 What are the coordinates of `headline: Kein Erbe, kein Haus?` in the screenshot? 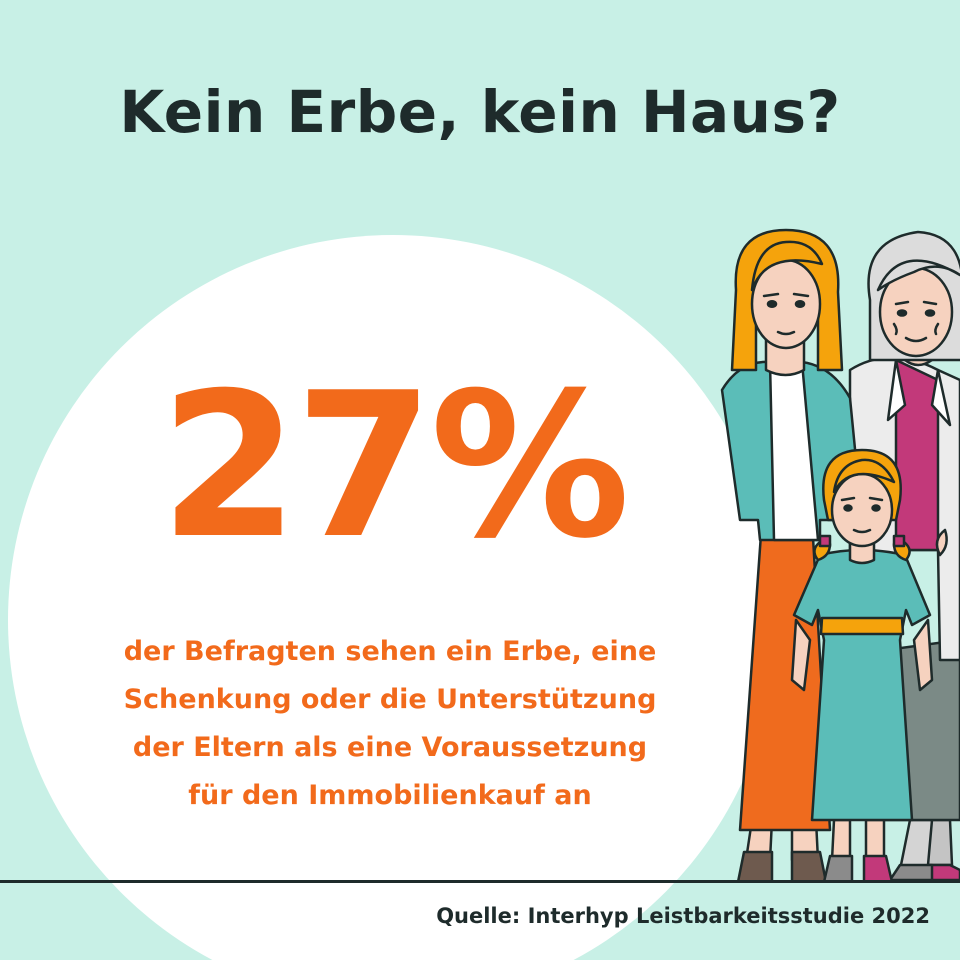 It's located at (480, 112).